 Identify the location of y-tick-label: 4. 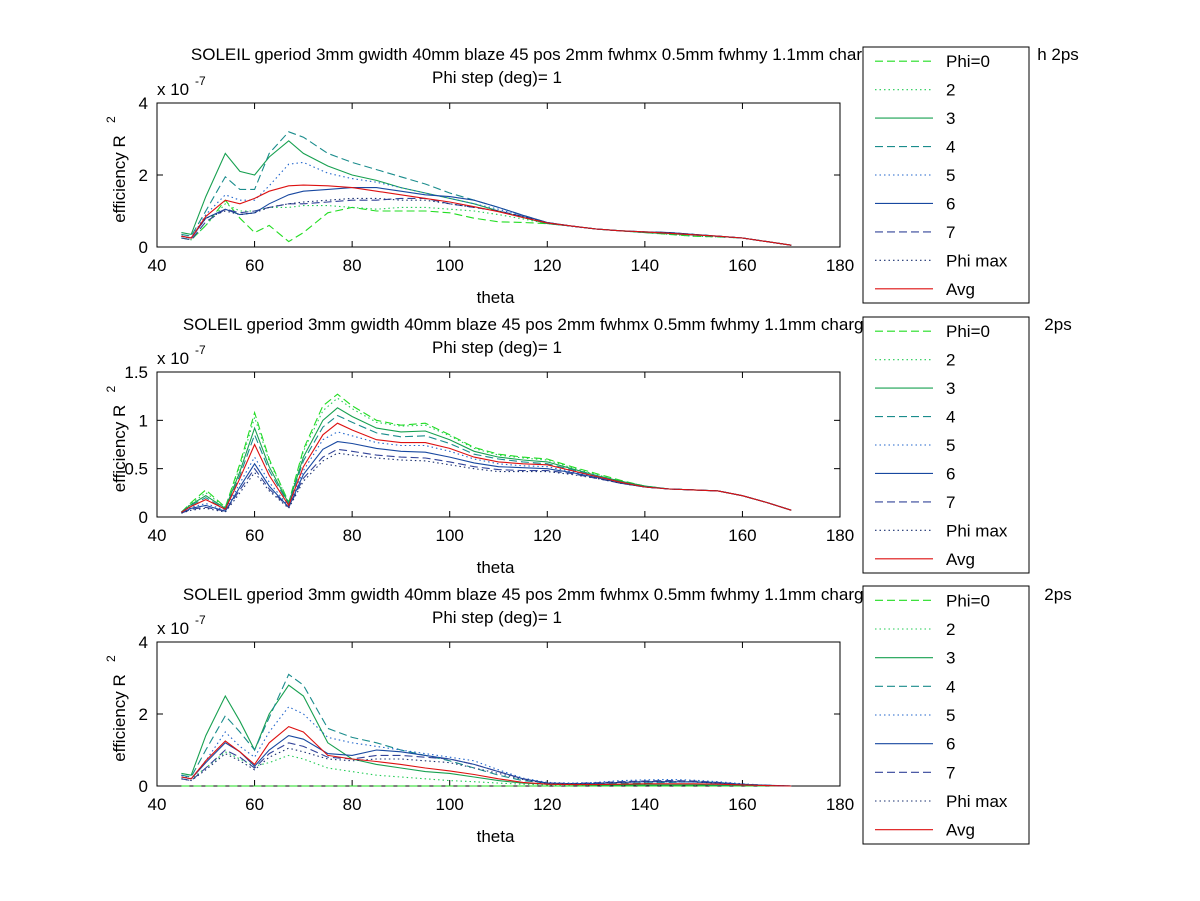
(143, 642).